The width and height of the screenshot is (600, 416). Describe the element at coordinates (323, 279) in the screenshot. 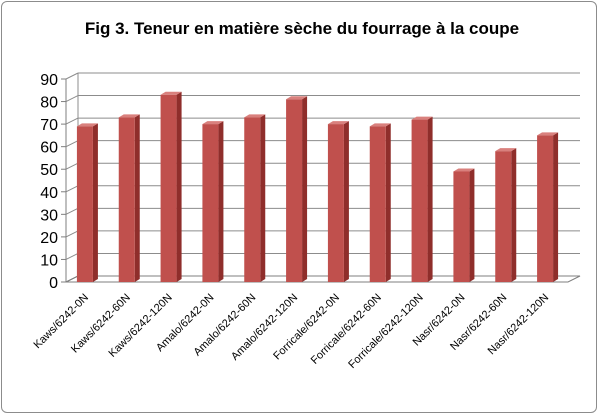

I see `floor` at that location.